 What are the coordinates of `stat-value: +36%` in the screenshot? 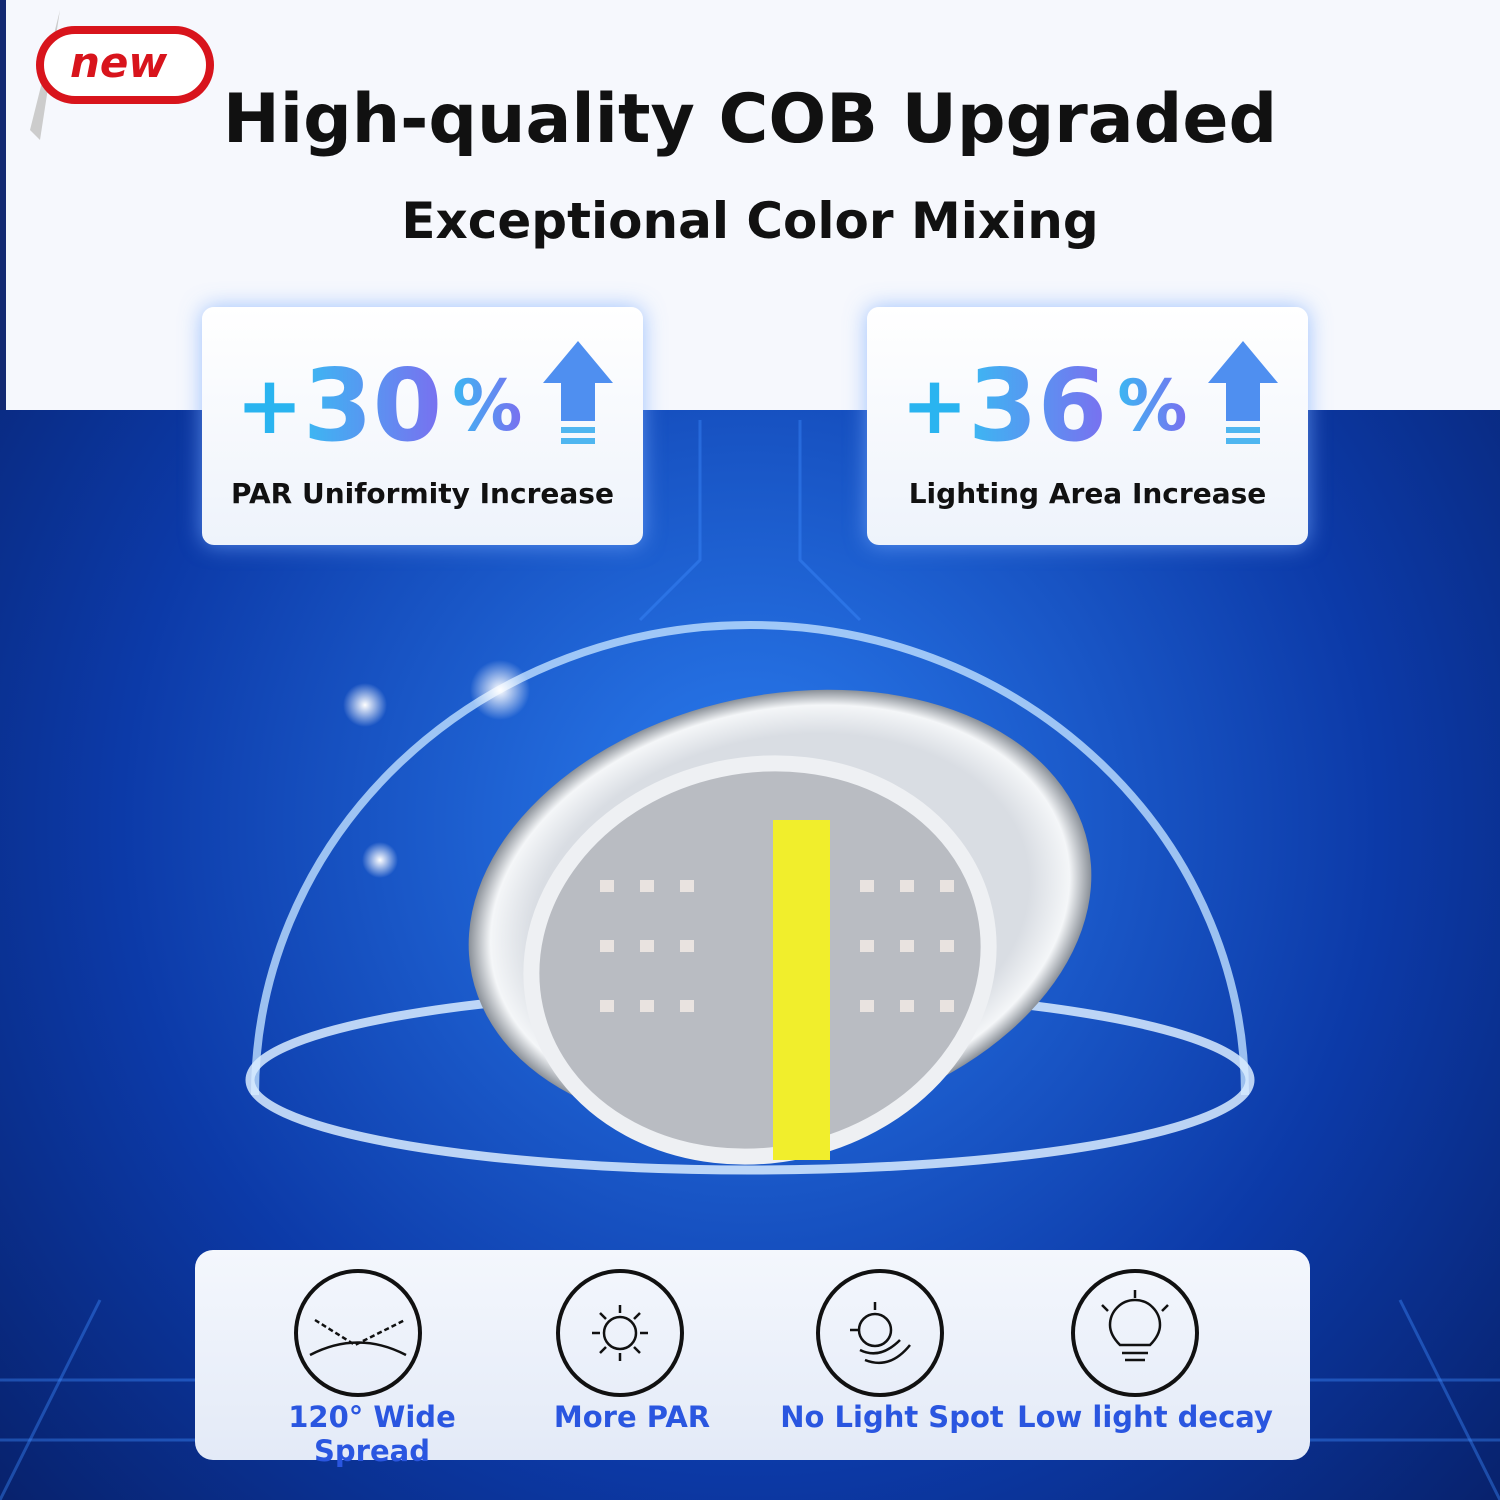 It's located at (1044, 405).